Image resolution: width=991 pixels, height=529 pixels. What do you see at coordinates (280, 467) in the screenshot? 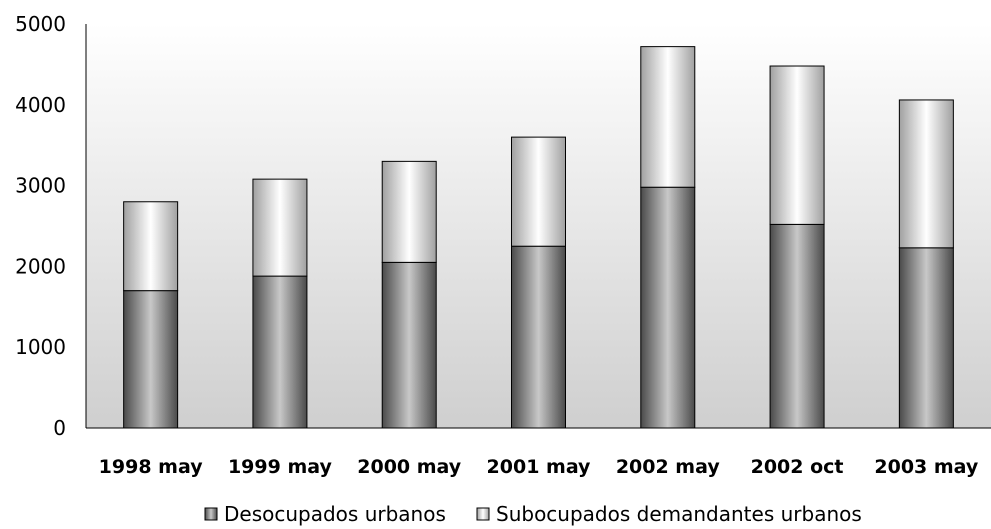
I see `x-category-label: 1999 may` at bounding box center [280, 467].